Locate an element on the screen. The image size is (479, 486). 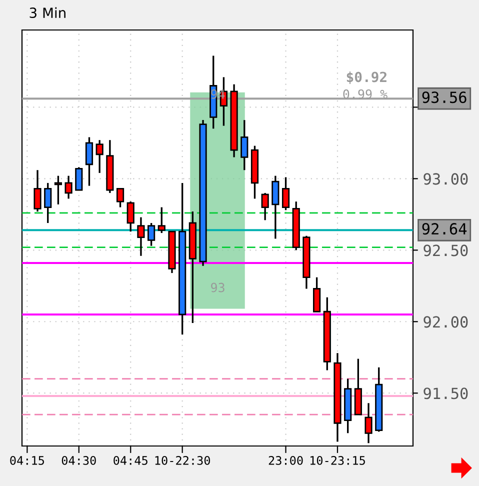
x-tick-label: 10-23:15 is located at coordinates (337, 460).